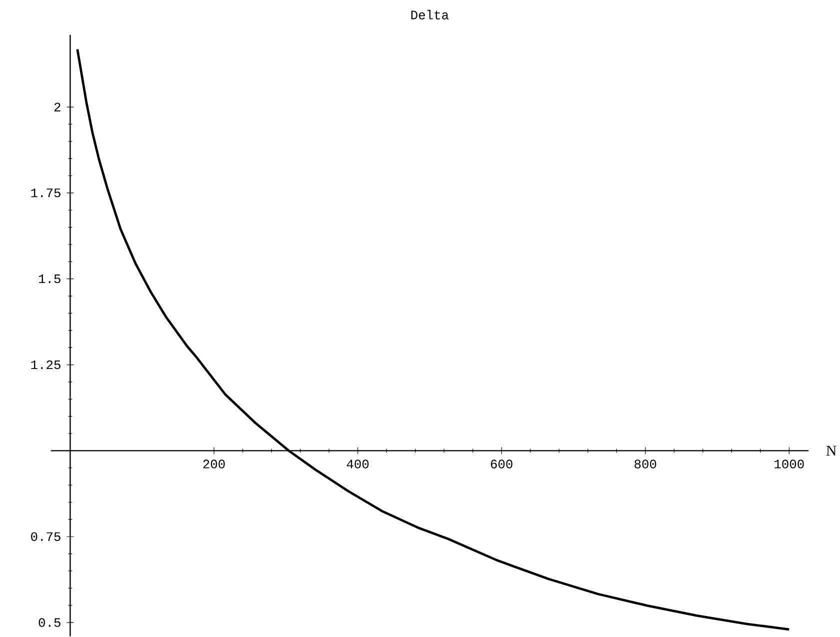 This screenshot has height=637, width=840. I want to click on x-tick-label: 800, so click(645, 464).